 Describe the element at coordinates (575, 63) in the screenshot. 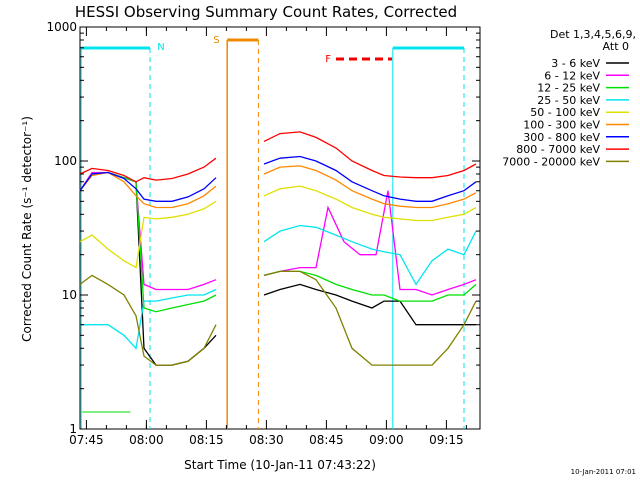

I see `legend-label: 3 - 6 keV` at that location.